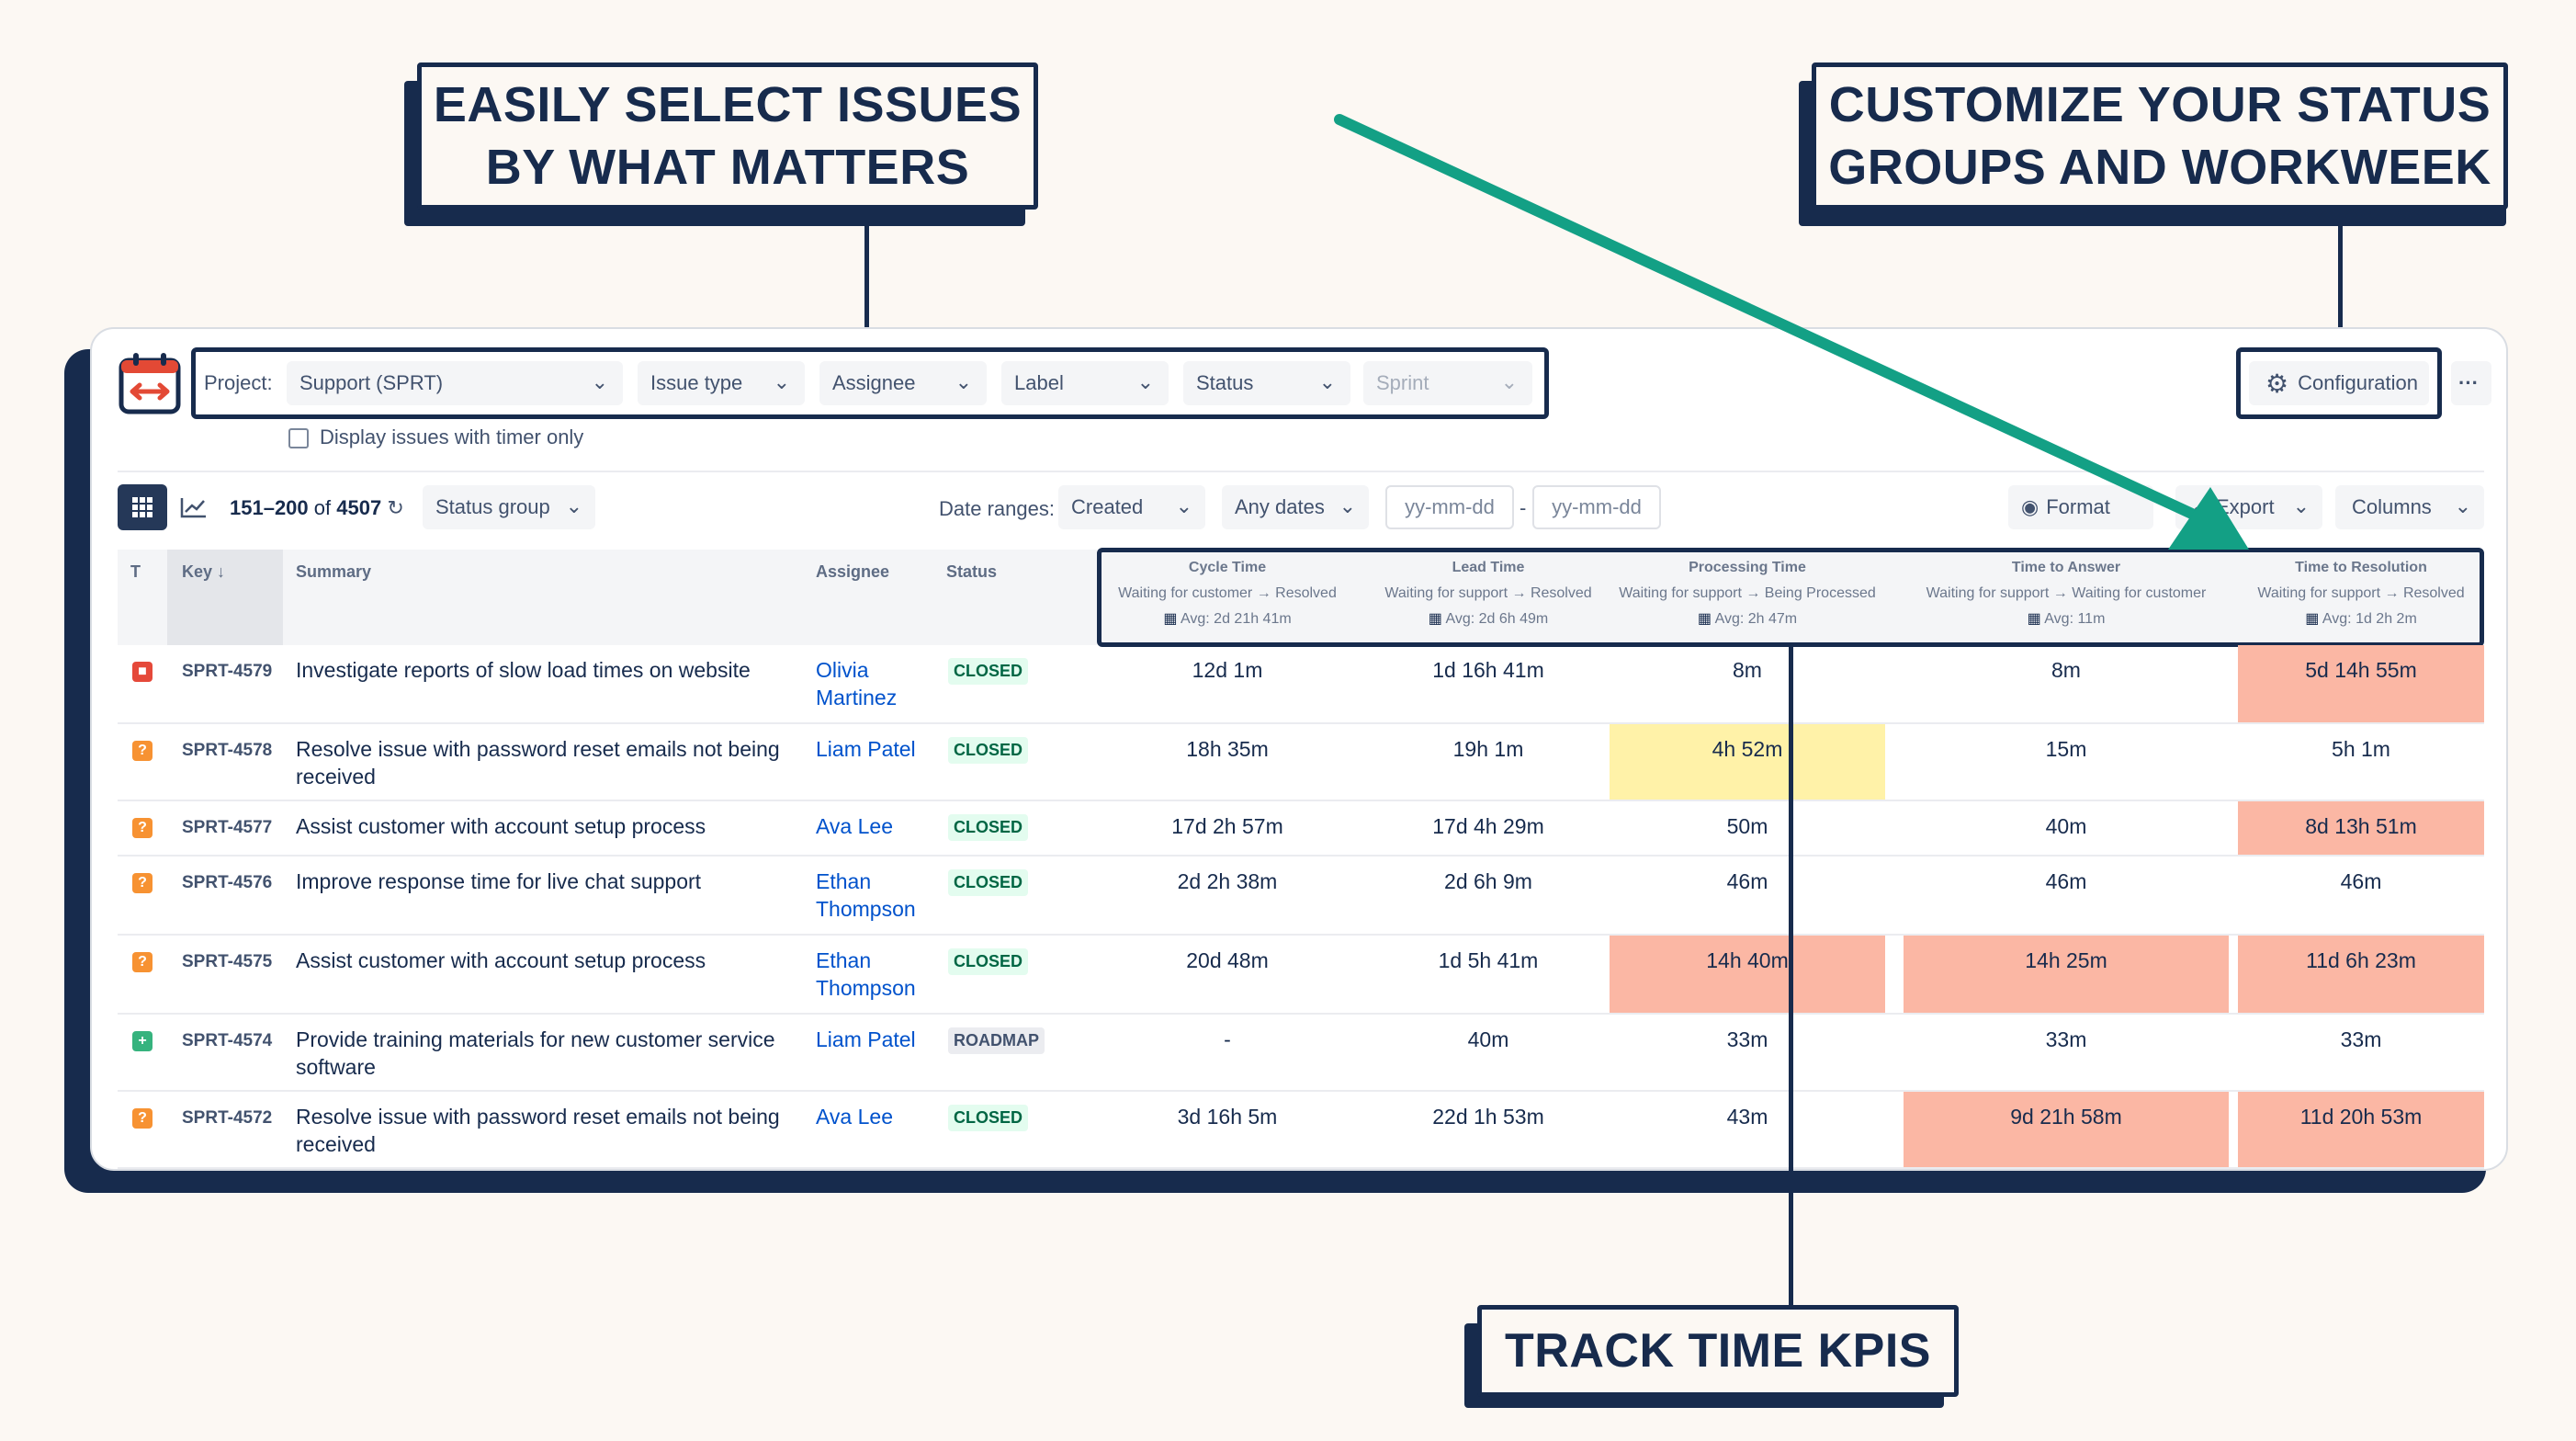 Image resolution: width=2576 pixels, height=1441 pixels. What do you see at coordinates (455, 383) in the screenshot?
I see `project-select: Support (SPRT) ⌄` at bounding box center [455, 383].